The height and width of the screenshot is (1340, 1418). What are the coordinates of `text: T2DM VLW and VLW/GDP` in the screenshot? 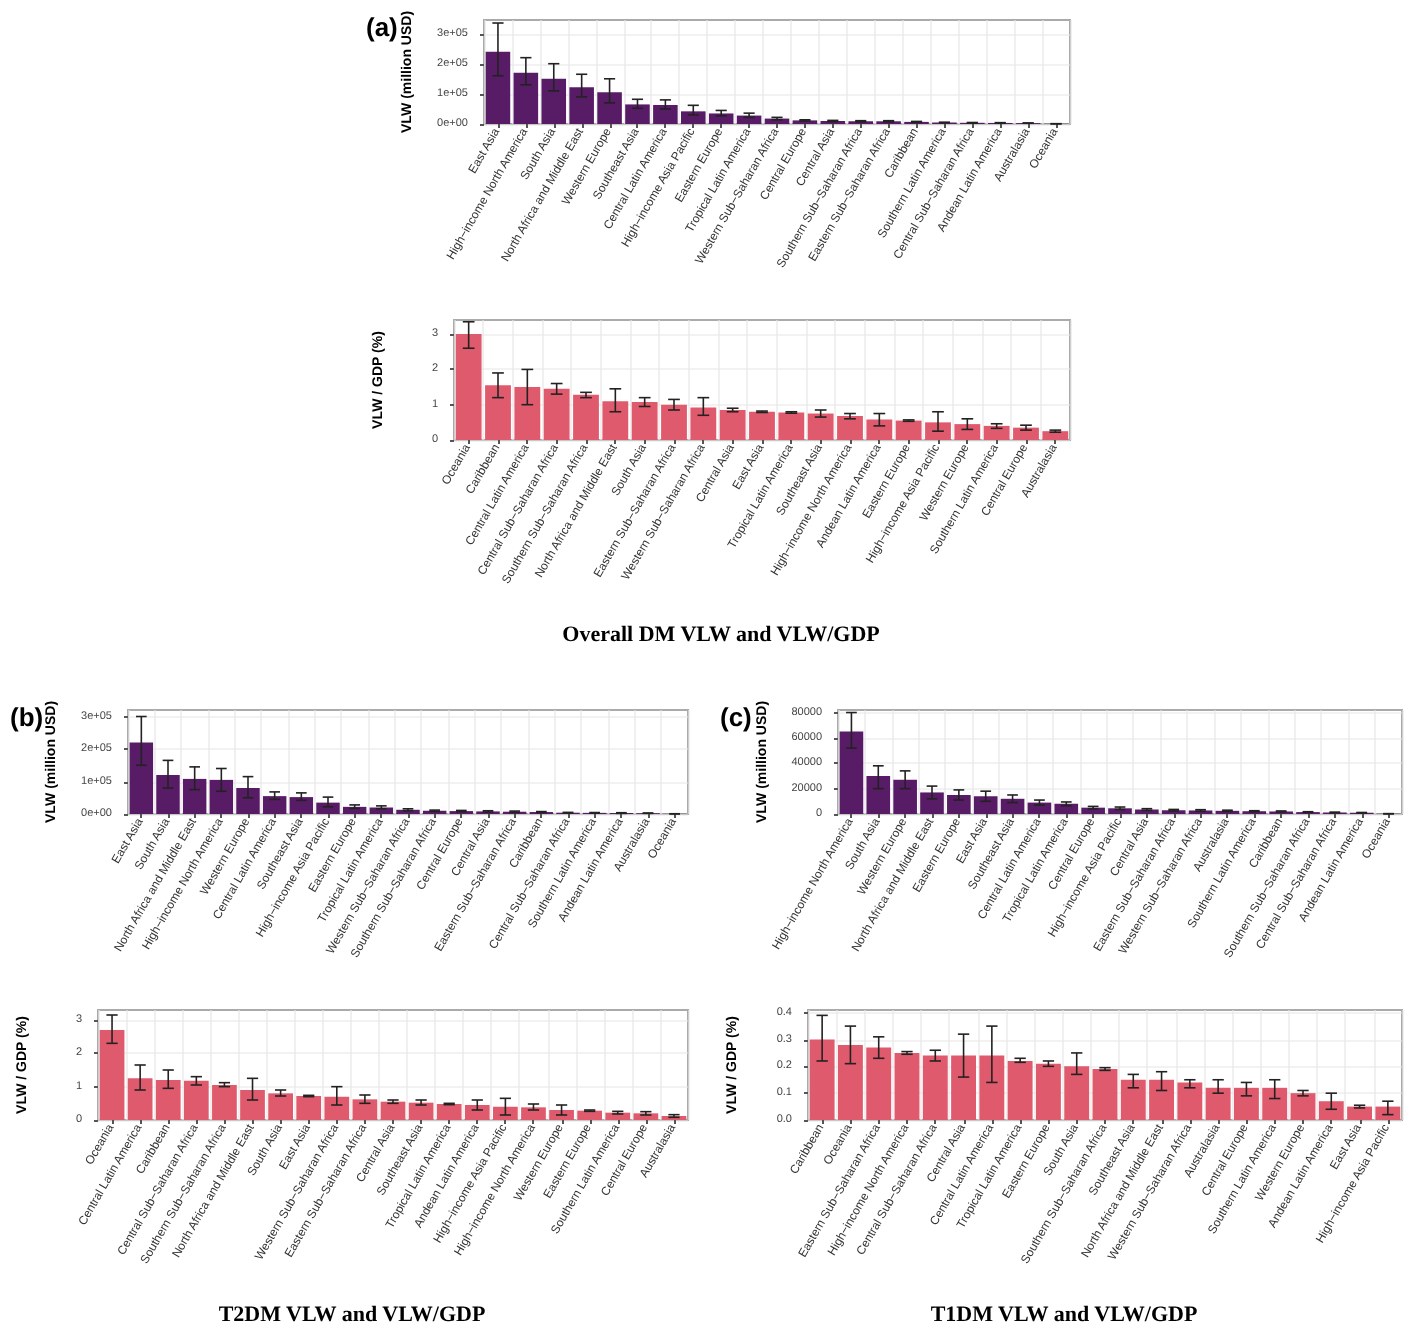 It's located at (352, 1315).